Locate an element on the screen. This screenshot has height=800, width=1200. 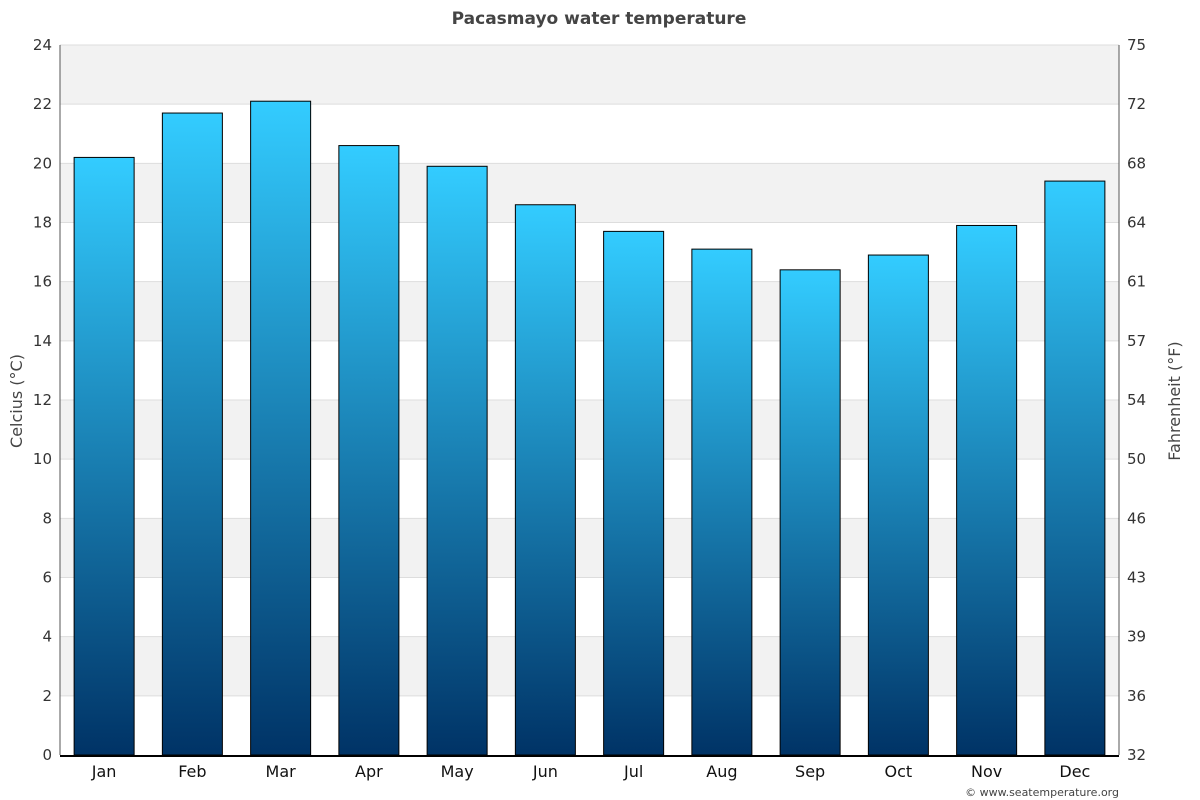
bar-mar is located at coordinates (281, 428).